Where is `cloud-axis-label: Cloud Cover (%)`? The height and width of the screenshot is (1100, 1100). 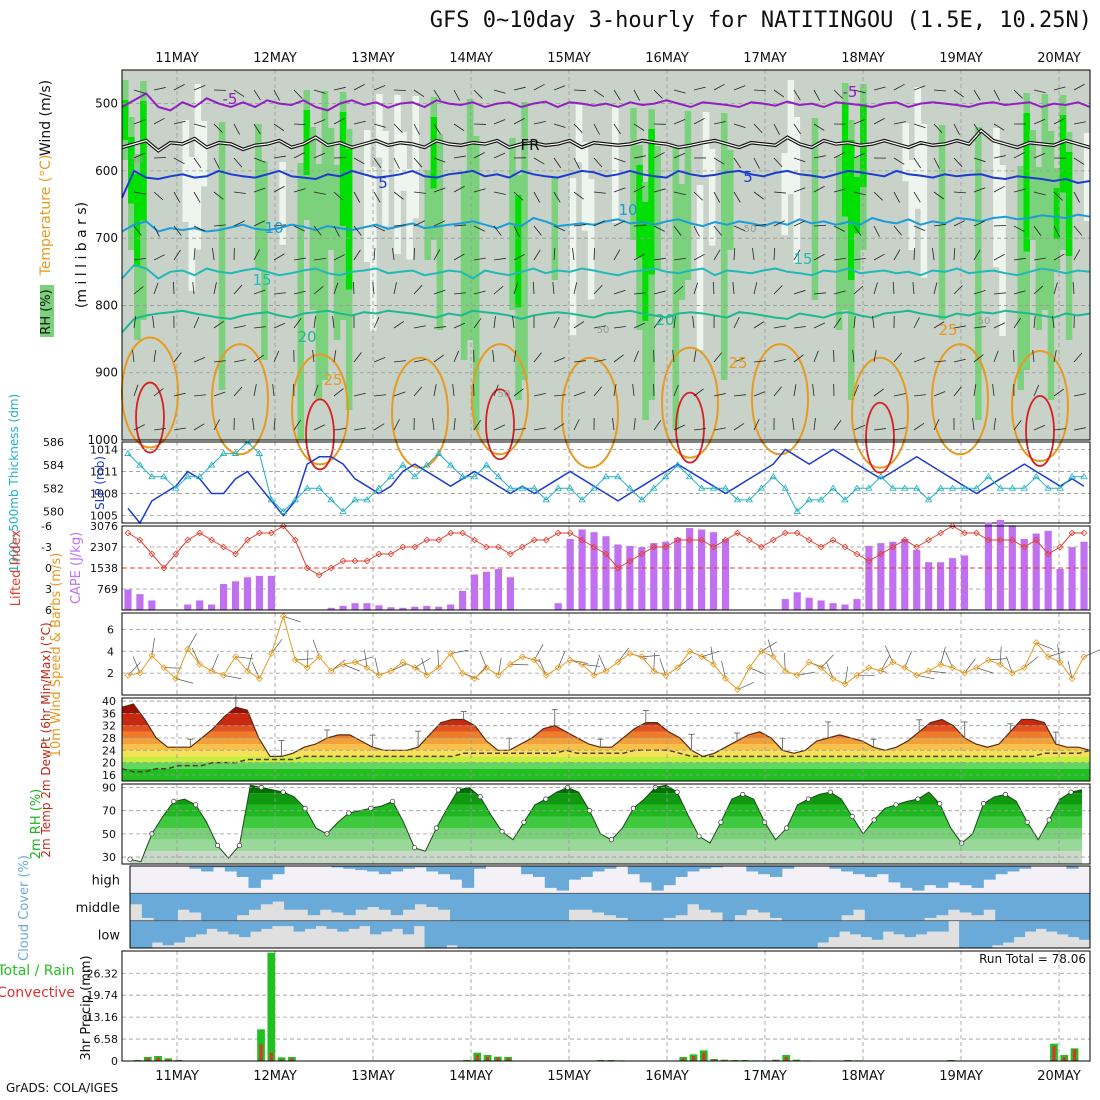
cloud-axis-label: Cloud Cover (%) is located at coordinates (24, 908).